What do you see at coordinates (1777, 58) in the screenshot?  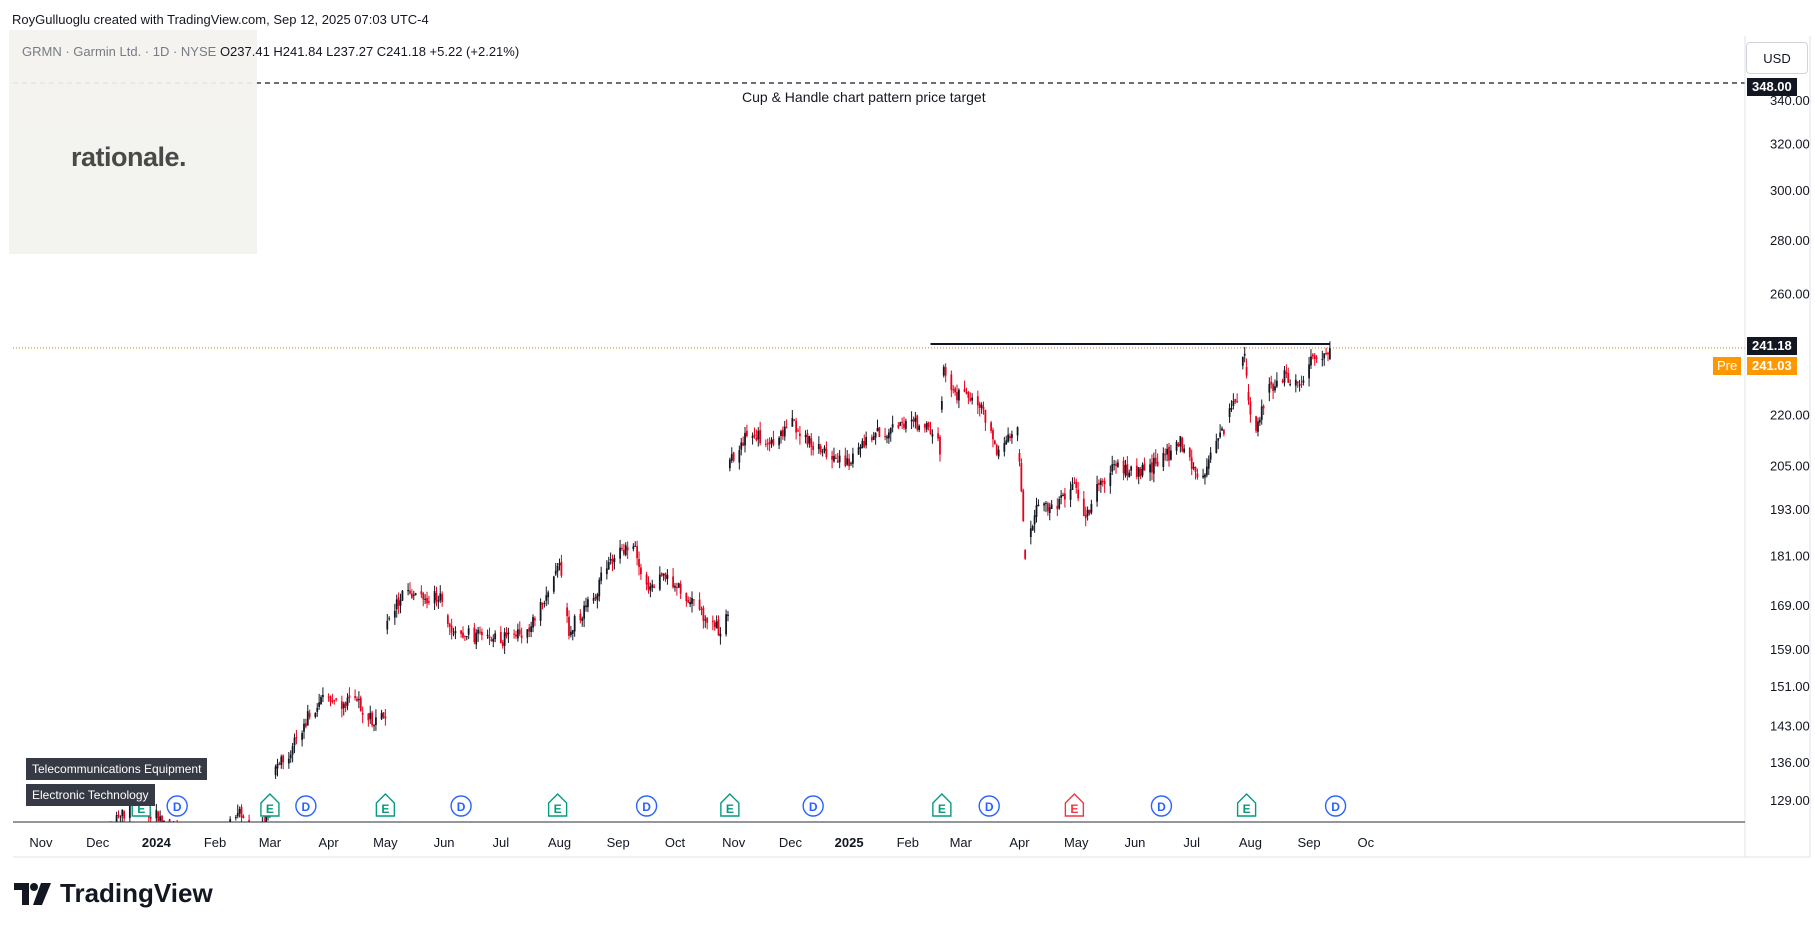 I see `currency-button: USD` at bounding box center [1777, 58].